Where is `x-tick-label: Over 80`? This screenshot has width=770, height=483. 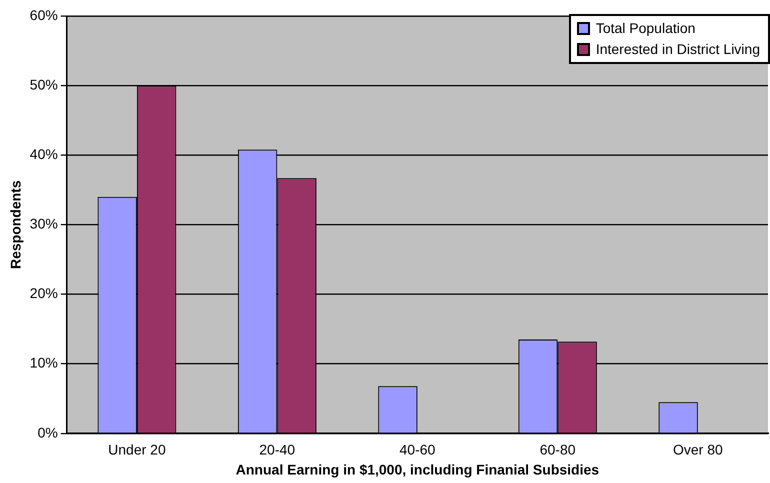 x-tick-label: Over 80 is located at coordinates (697, 450).